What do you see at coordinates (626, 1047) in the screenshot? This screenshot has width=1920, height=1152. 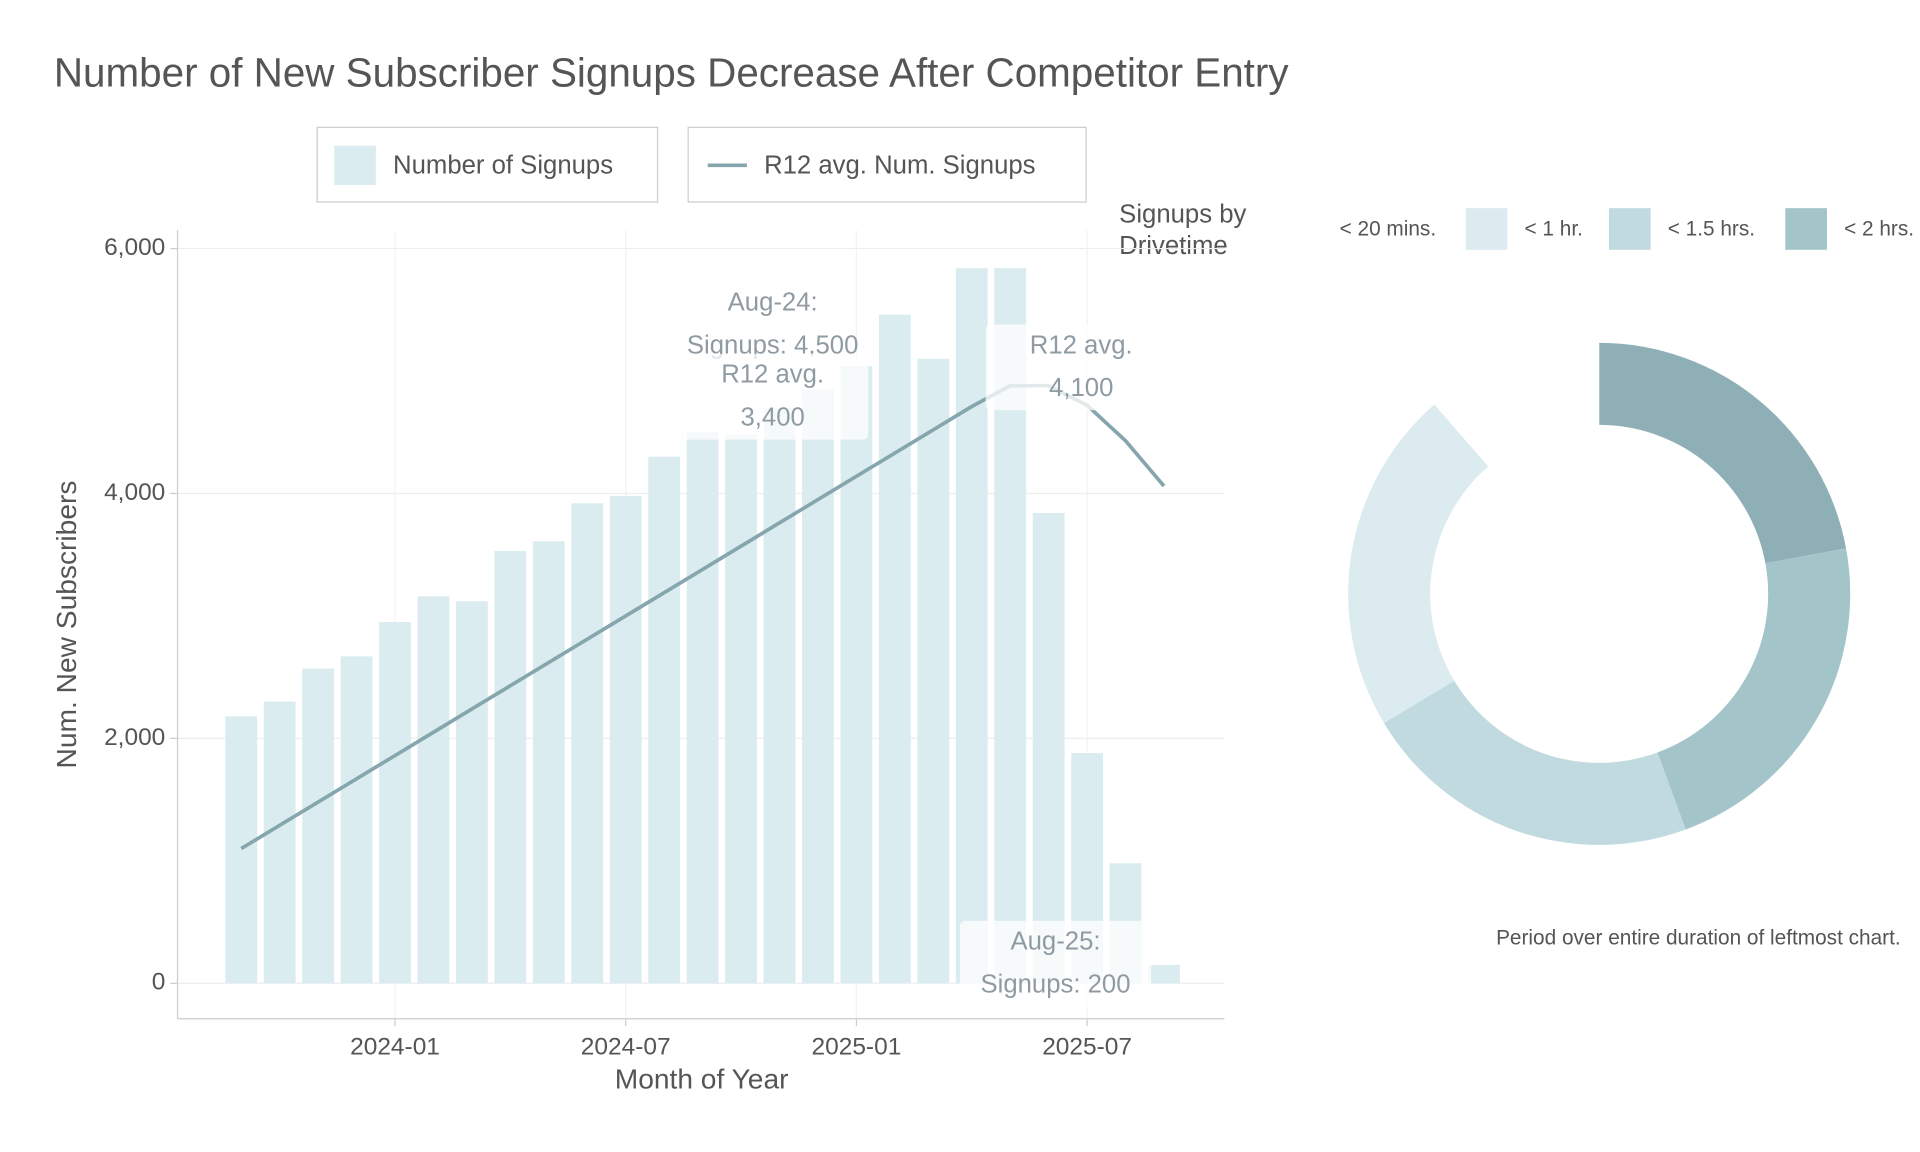 I see `x-tick-label: 2024-07` at bounding box center [626, 1047].